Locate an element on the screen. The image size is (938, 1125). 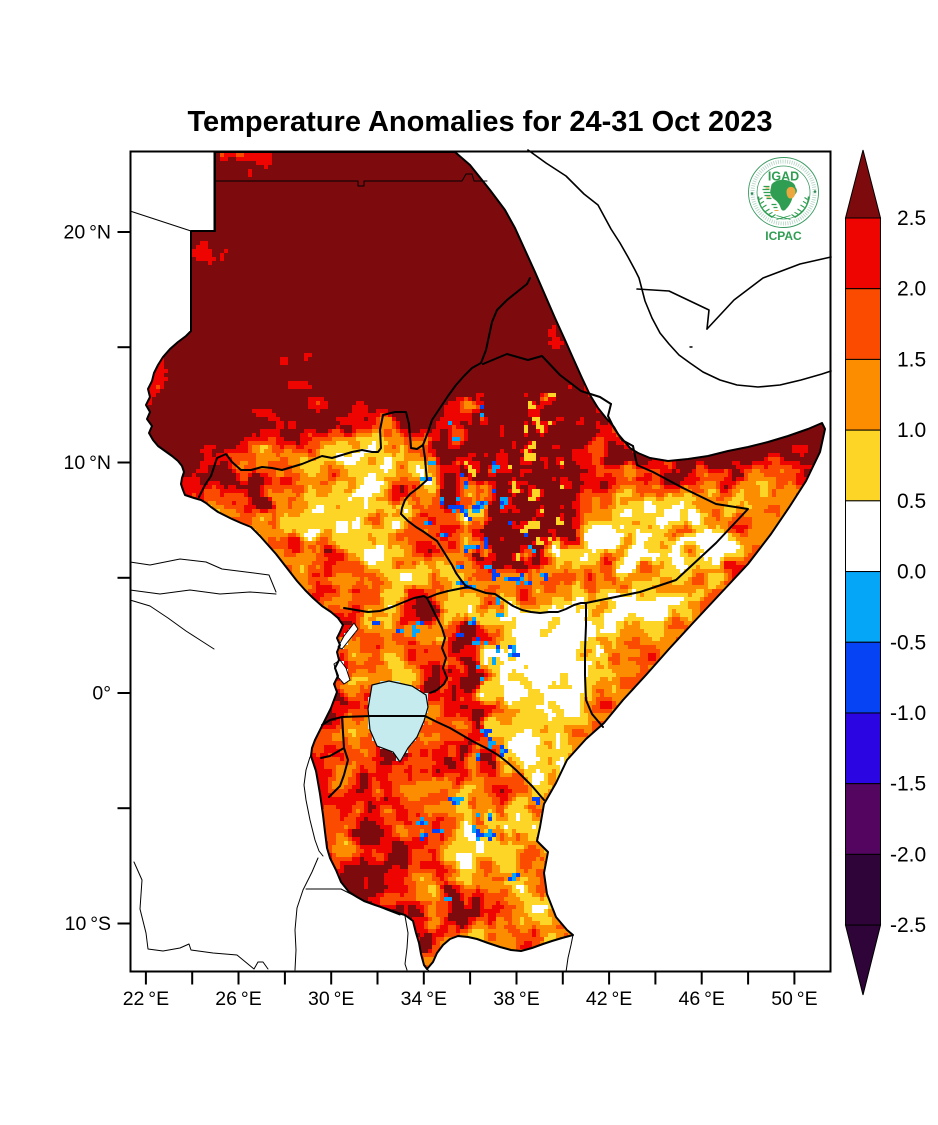
svg-text: 42 °E is located at coordinates (609, 999).